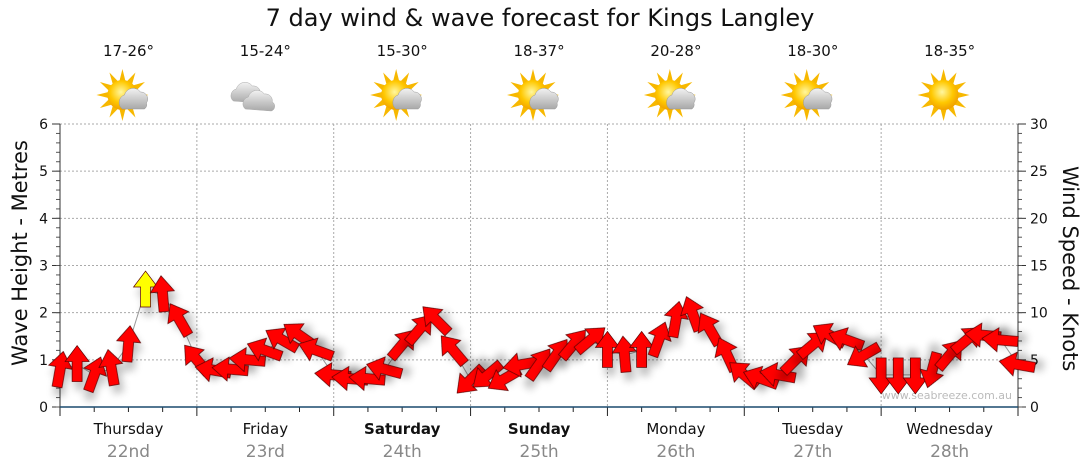  I want to click on day-date-label: 22nd, so click(128, 452).